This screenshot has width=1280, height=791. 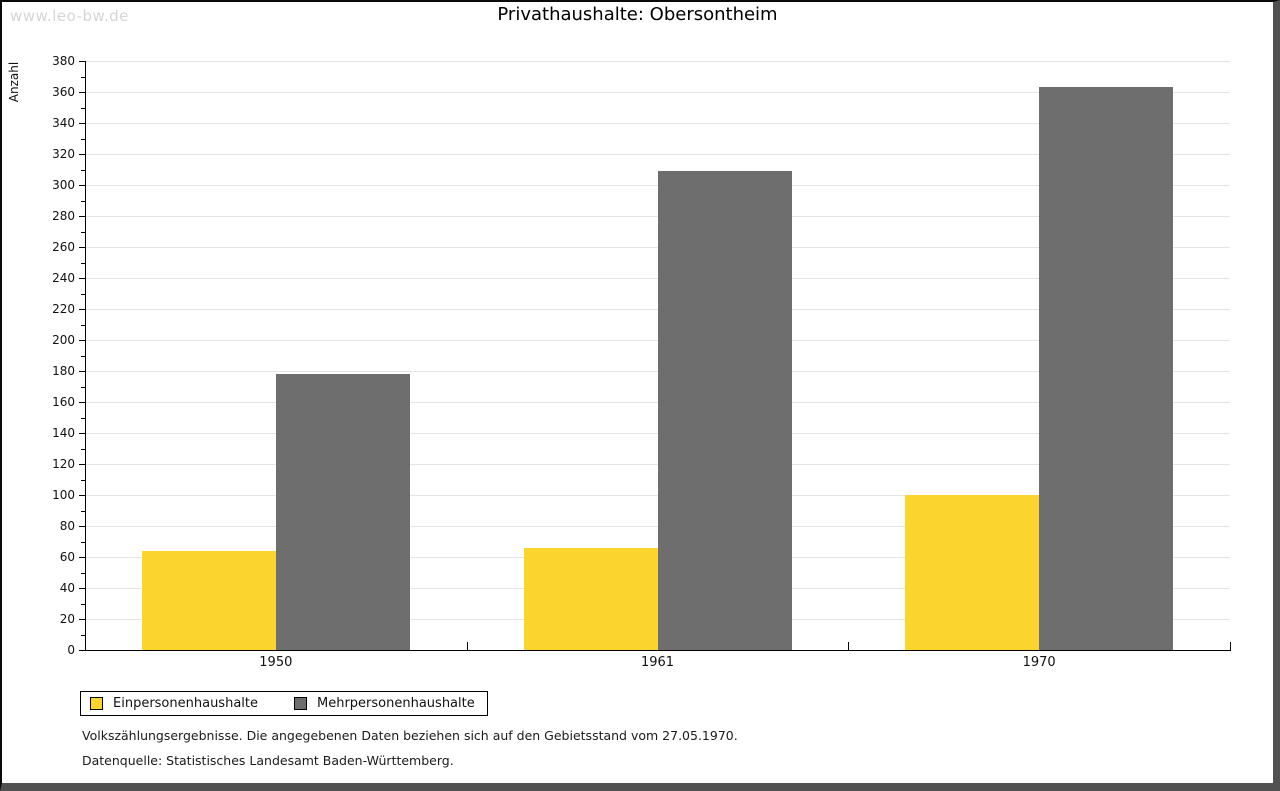 What do you see at coordinates (63, 433) in the screenshot?
I see `y-tick-label: 140` at bounding box center [63, 433].